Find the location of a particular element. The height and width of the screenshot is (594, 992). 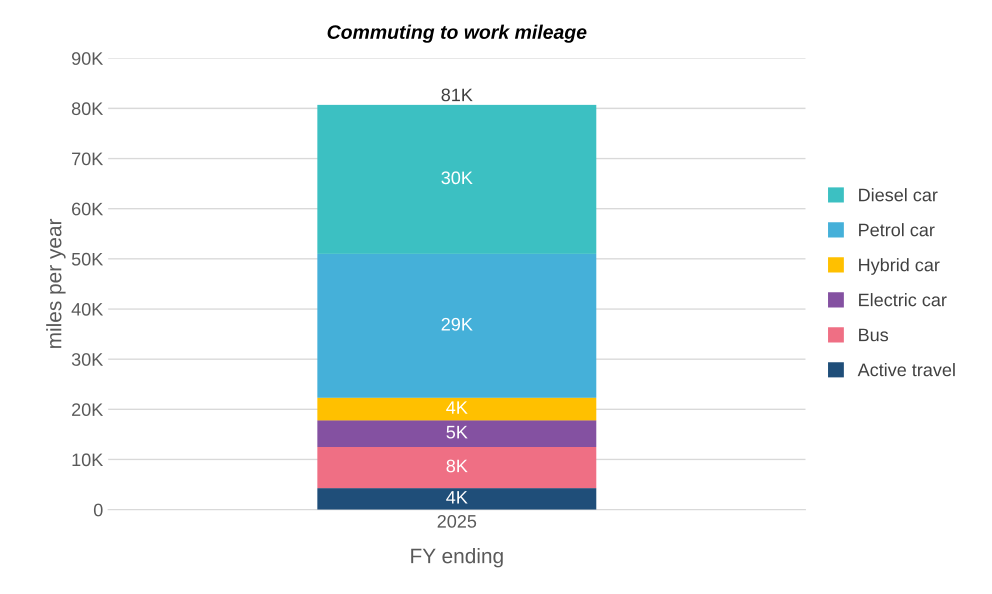

data-label: 29K is located at coordinates (457, 324).